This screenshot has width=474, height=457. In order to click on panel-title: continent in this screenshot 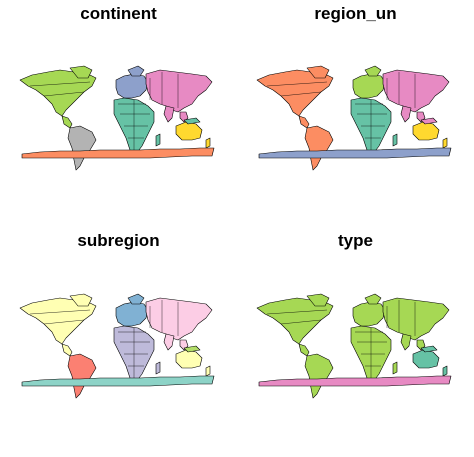, I will do `click(118, 13)`.